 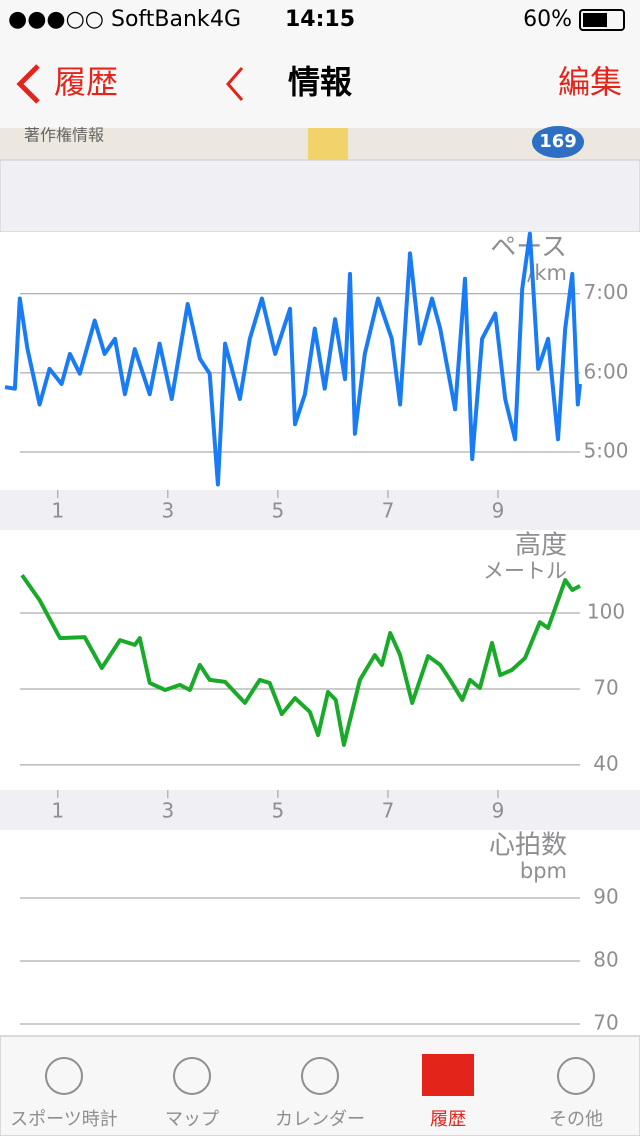 What do you see at coordinates (328, 144) in the screenshot?
I see `map-road` at bounding box center [328, 144].